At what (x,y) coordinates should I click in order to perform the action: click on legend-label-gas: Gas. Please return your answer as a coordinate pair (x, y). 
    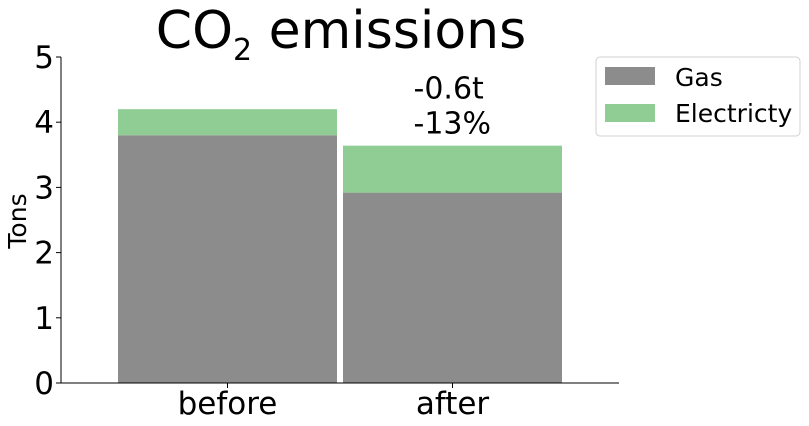
    Looking at the image, I should click on (699, 77).